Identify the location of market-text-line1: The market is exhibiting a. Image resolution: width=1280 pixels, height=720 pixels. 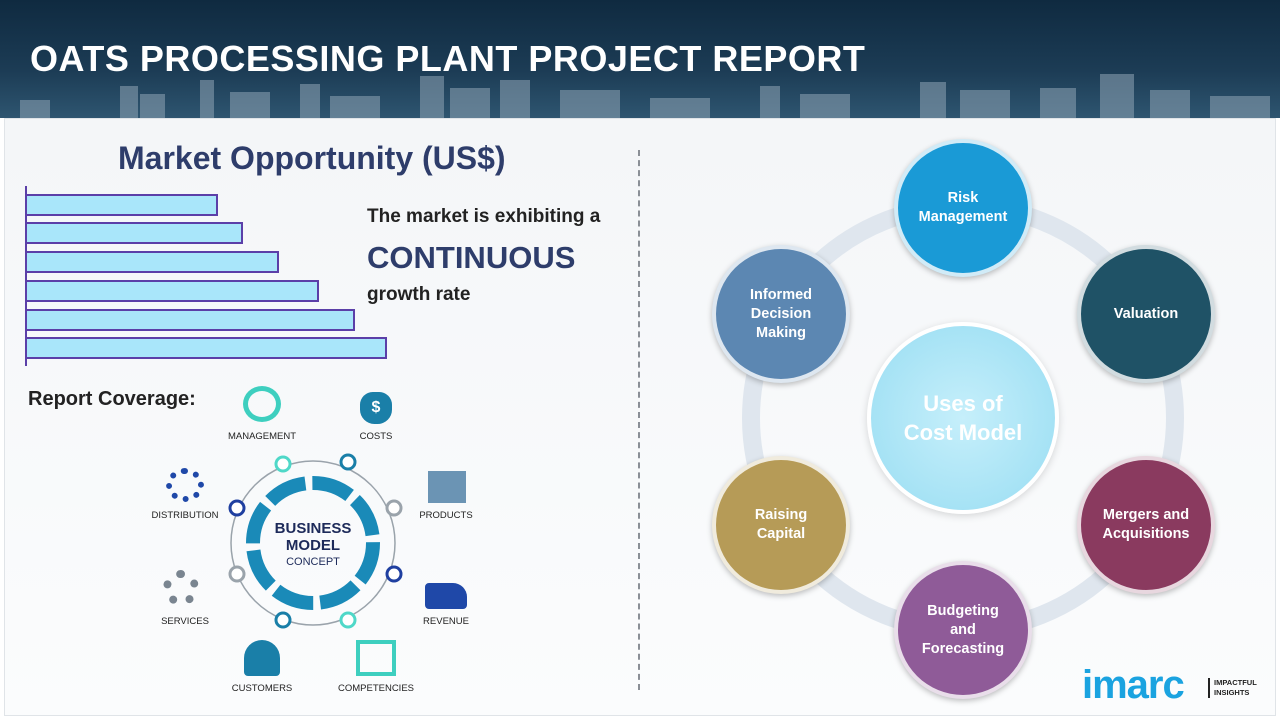
(484, 216).